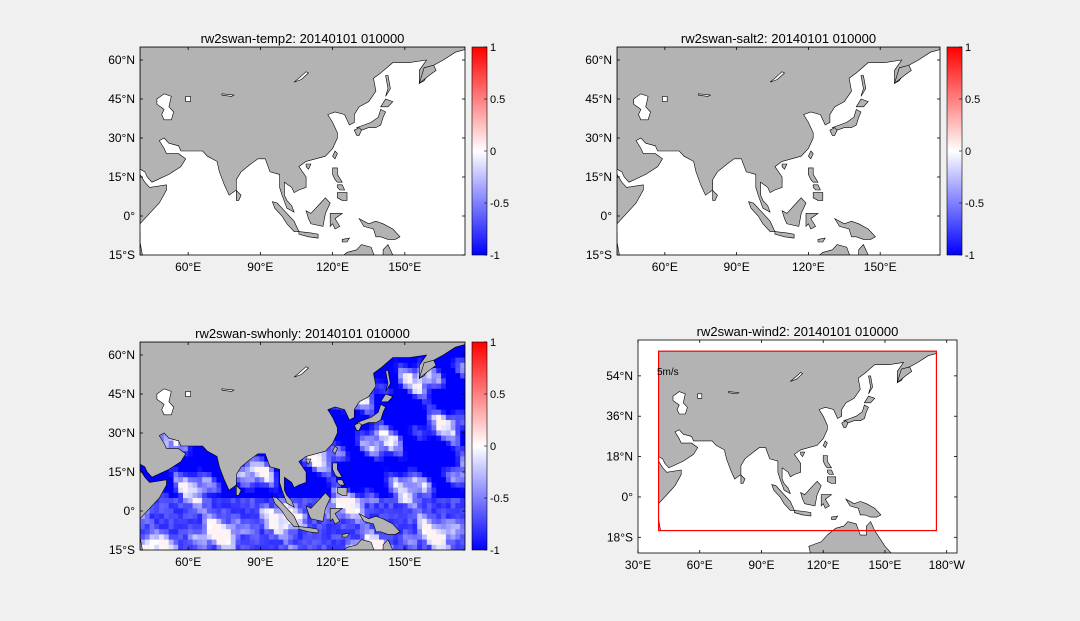  I want to click on sumatra, so click(762, 216).